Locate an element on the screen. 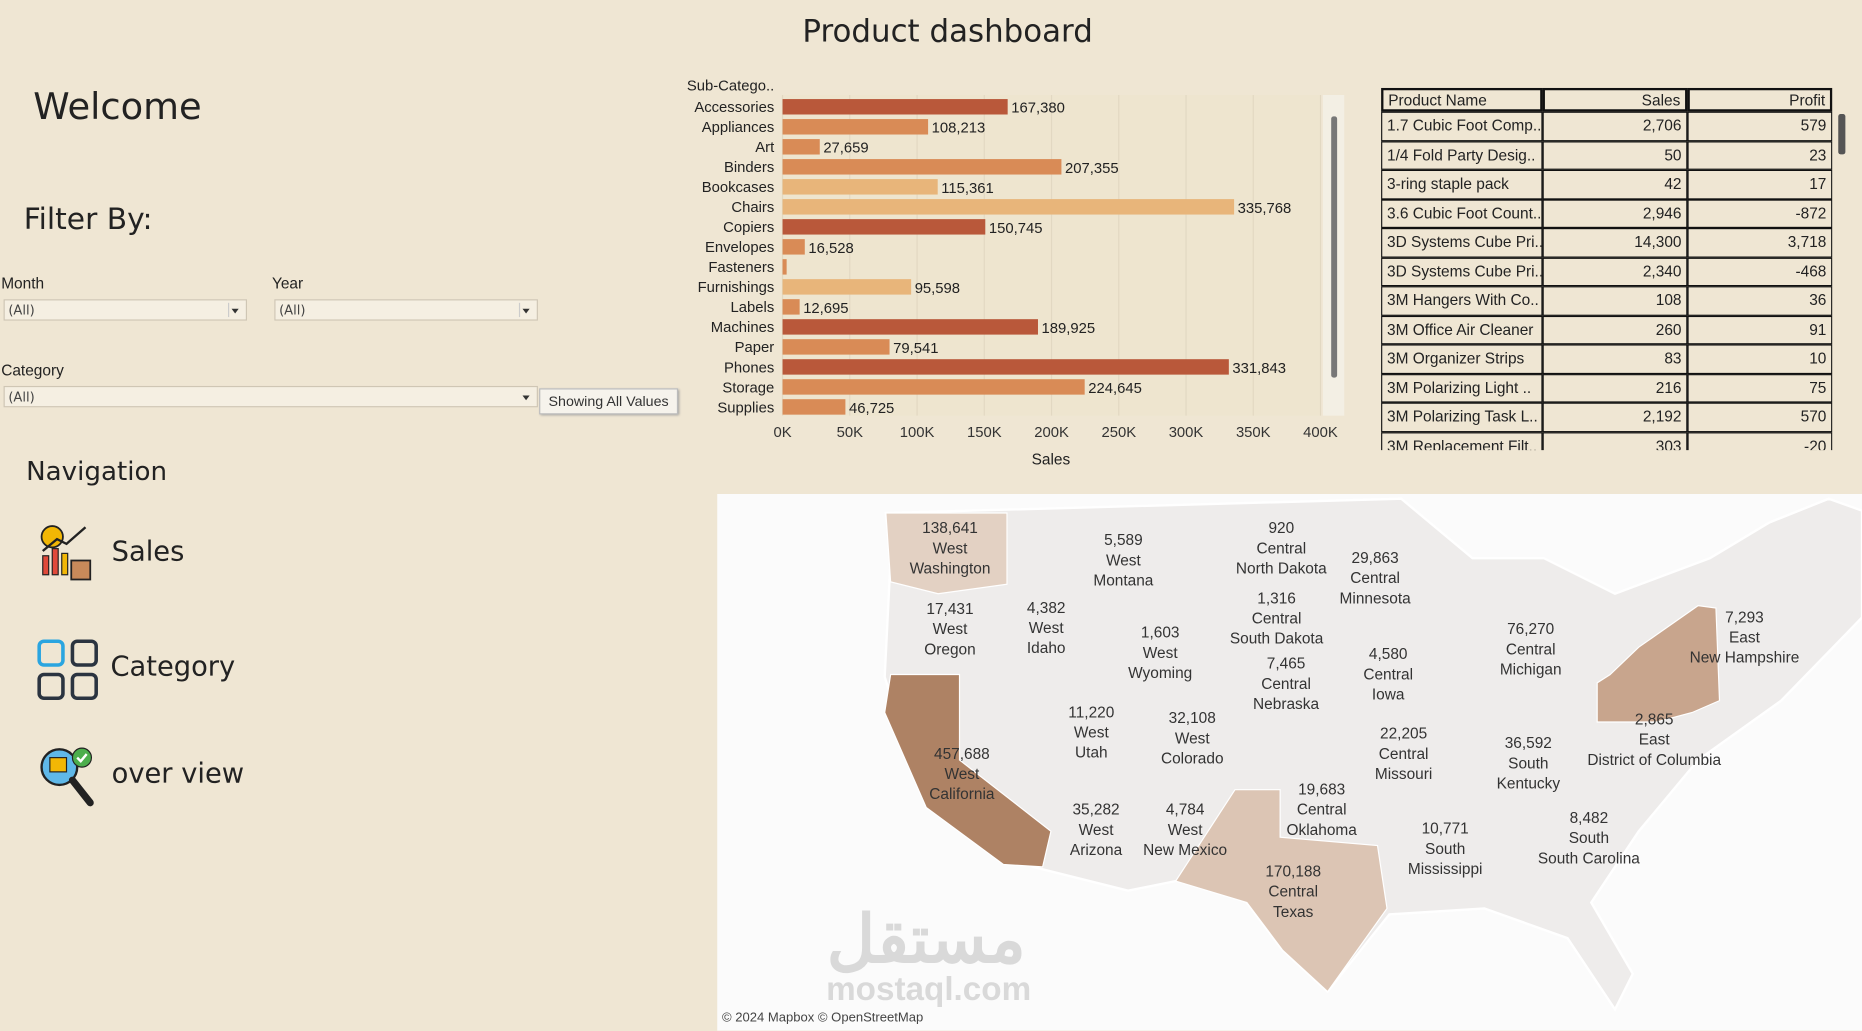 The width and height of the screenshot is (1862, 1031). column-header: Product Name is located at coordinates (1462, 99).